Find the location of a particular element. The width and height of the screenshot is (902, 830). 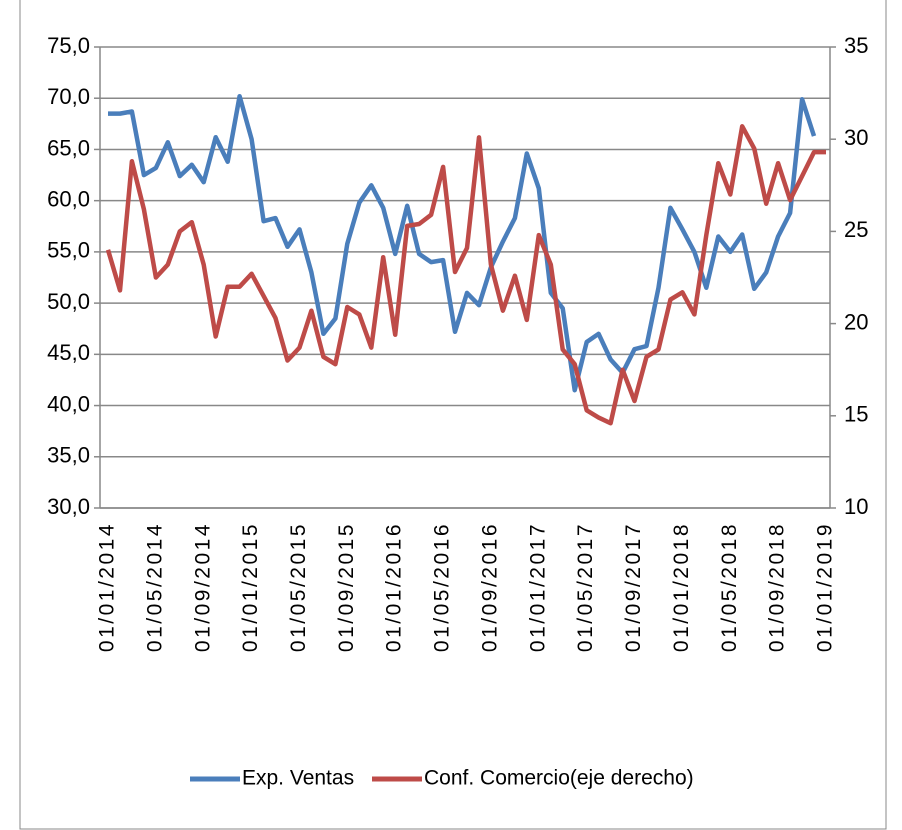

x-tick-label: 01/01/2015 is located at coordinates (250, 587).